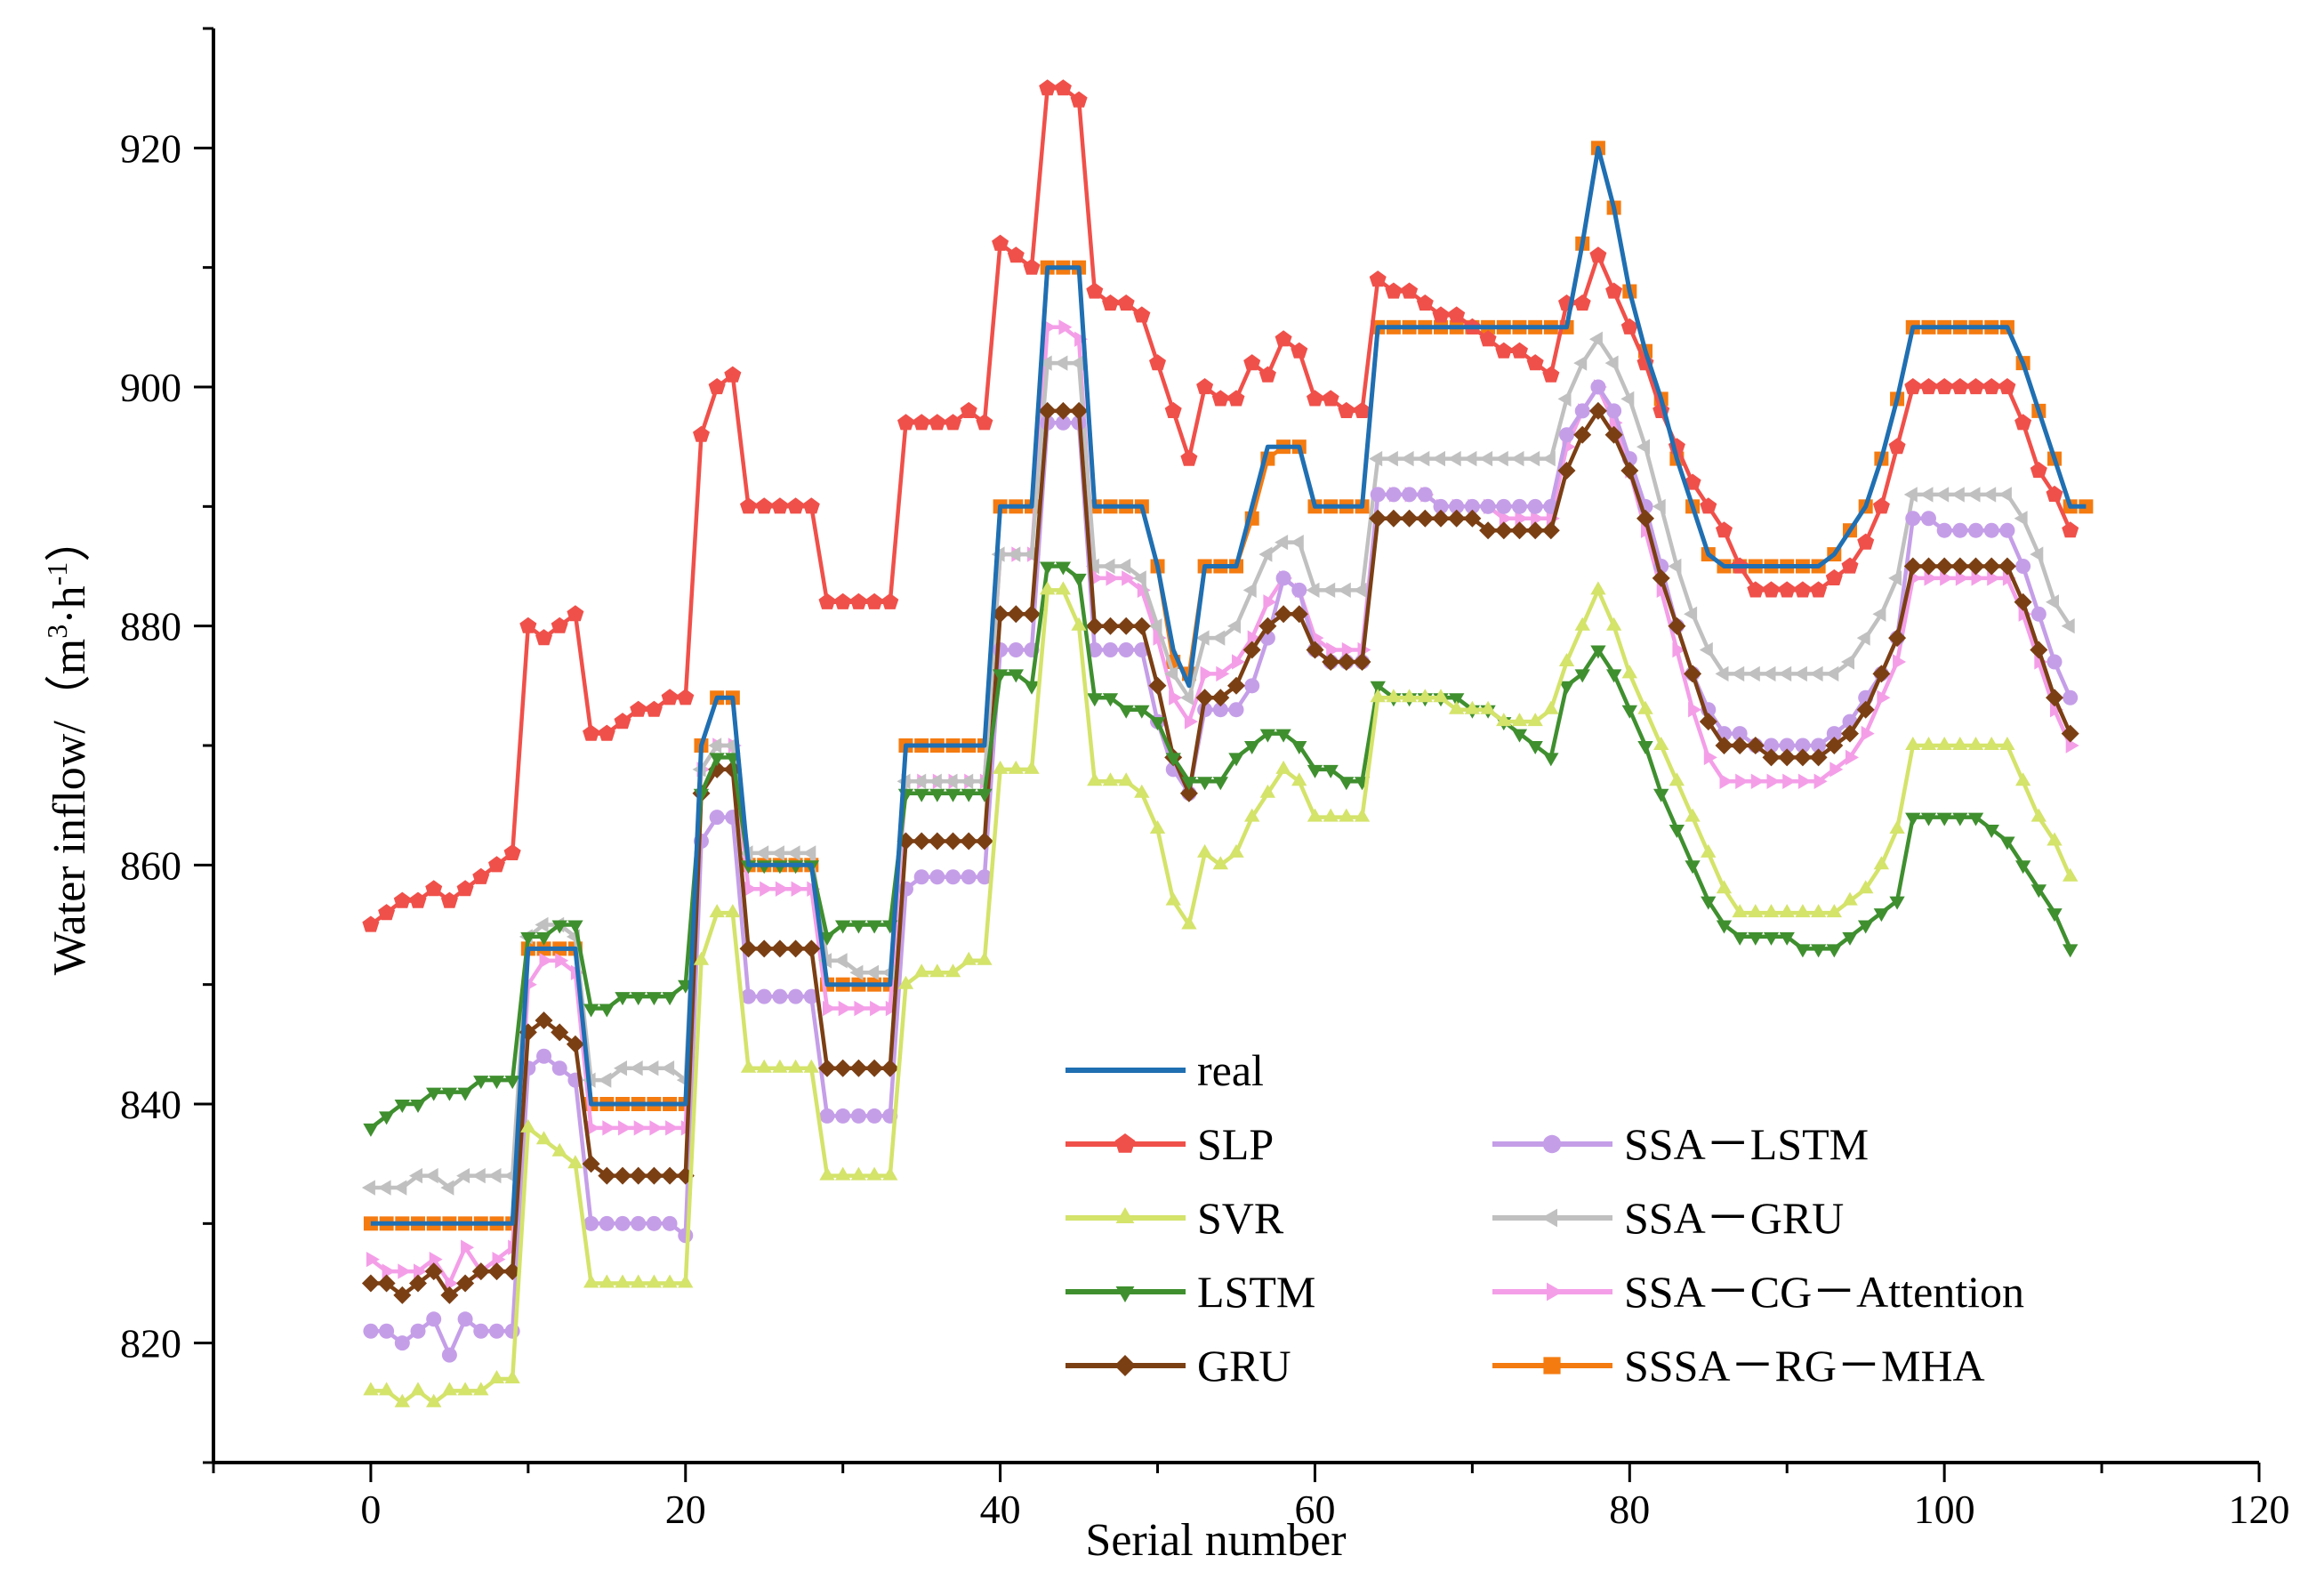 This screenshot has width=2324, height=1588. I want to click on legend-item-real: real, so click(1165, 1070).